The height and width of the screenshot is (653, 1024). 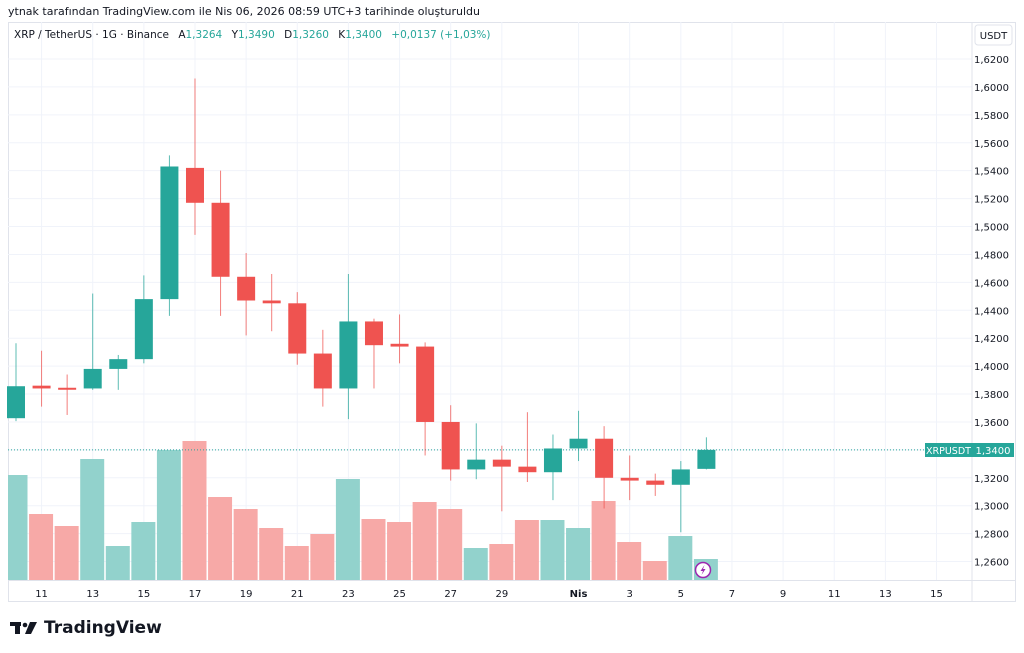 I want to click on close-label: K, so click(x=342, y=35).